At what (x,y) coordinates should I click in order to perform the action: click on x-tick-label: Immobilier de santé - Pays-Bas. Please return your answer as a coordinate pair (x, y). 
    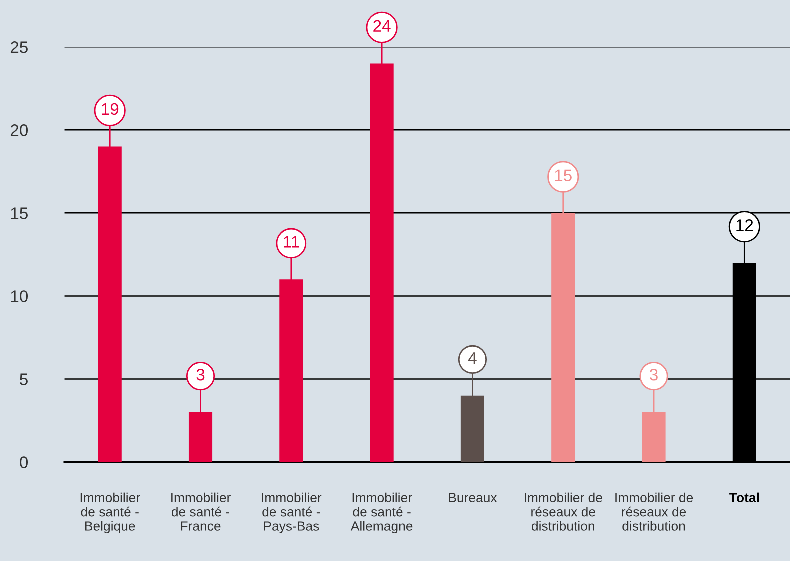
    Looking at the image, I should click on (292, 513).